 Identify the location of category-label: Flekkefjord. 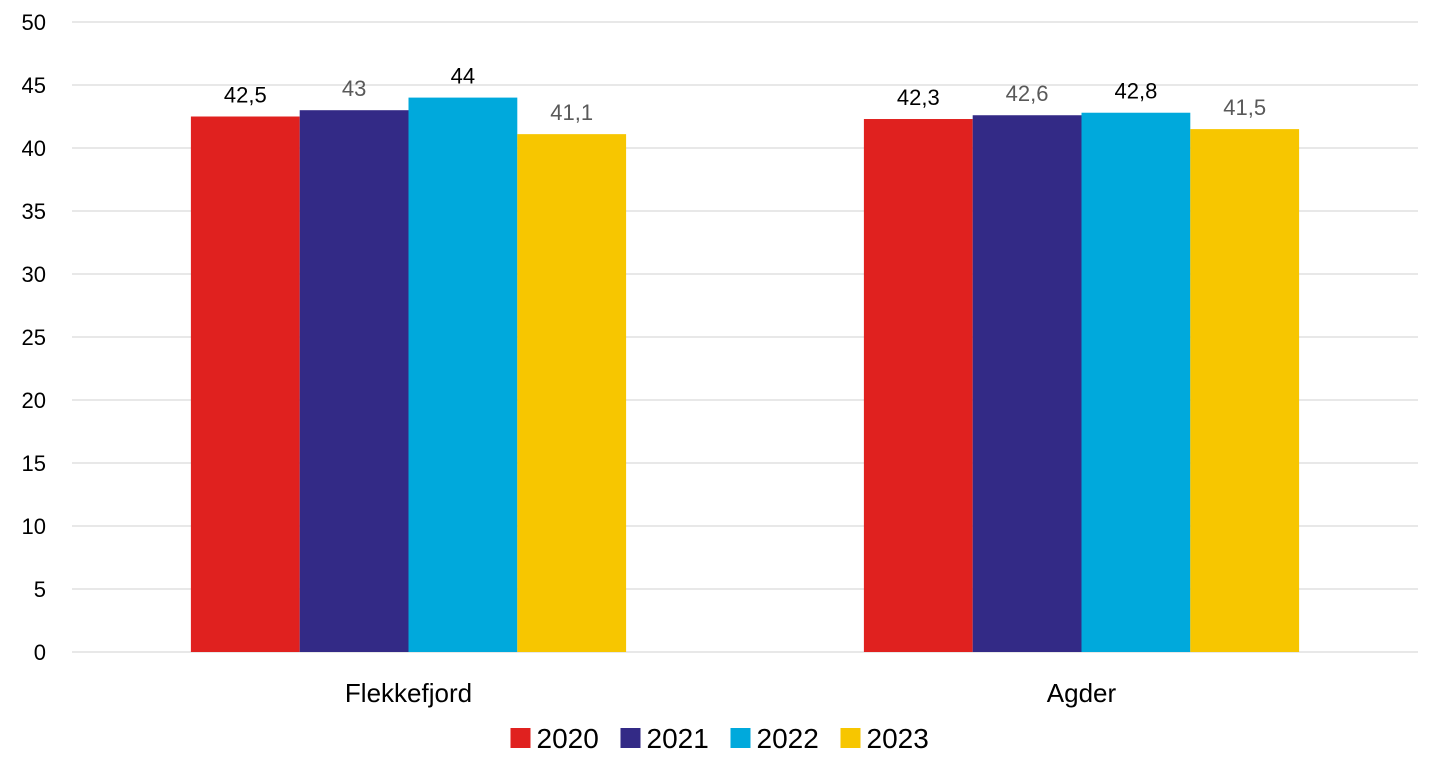
(408, 693).